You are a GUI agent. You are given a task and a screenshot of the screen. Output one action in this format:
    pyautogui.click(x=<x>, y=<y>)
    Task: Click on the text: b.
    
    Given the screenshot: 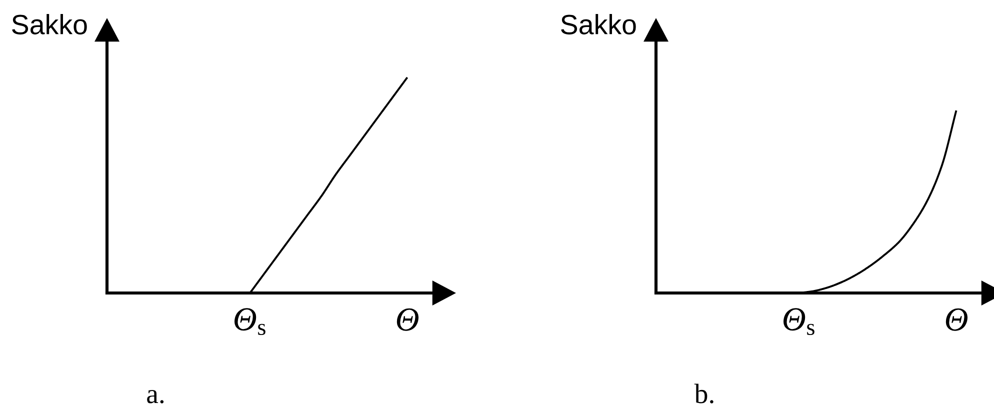 What is the action you would take?
    pyautogui.click(x=704, y=394)
    